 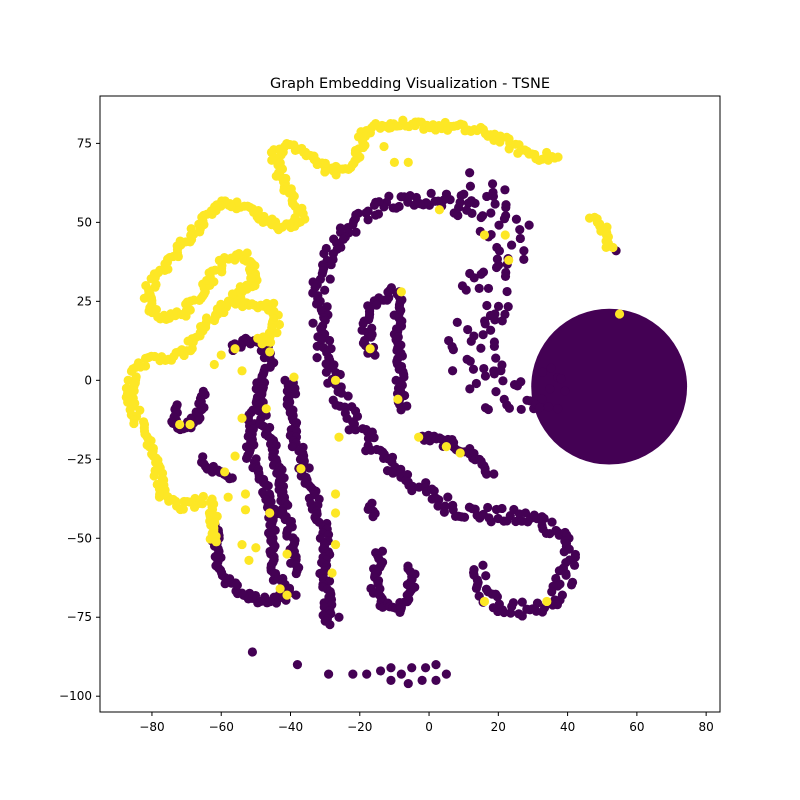 I want to click on x-tick-label: 40, so click(x=567, y=727).